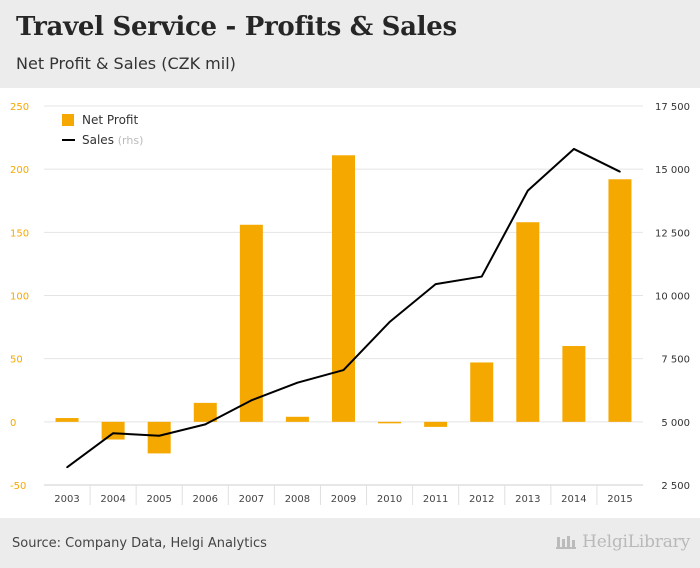  I want to click on x-axis-tick-label: 2011, so click(435, 499).